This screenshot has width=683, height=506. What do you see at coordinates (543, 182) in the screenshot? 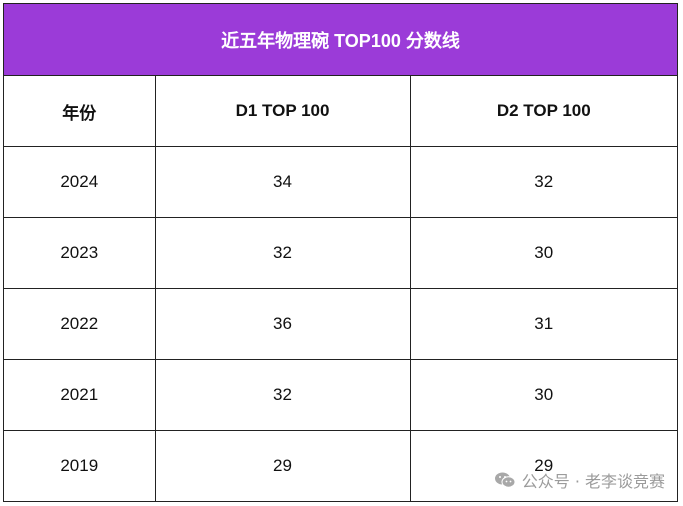
I see `cell-d2: 32` at bounding box center [543, 182].